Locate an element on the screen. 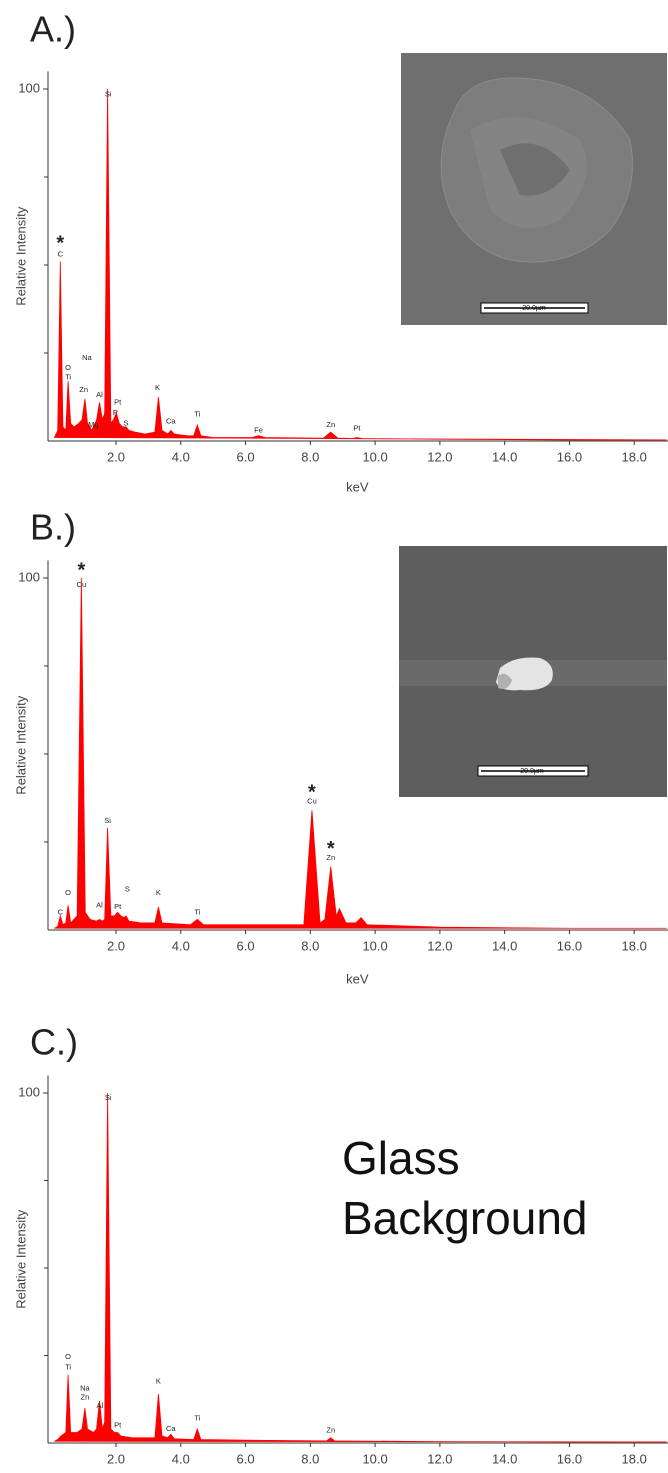 The height and width of the screenshot is (1473, 668). sem-image-b is located at coordinates (533, 671).